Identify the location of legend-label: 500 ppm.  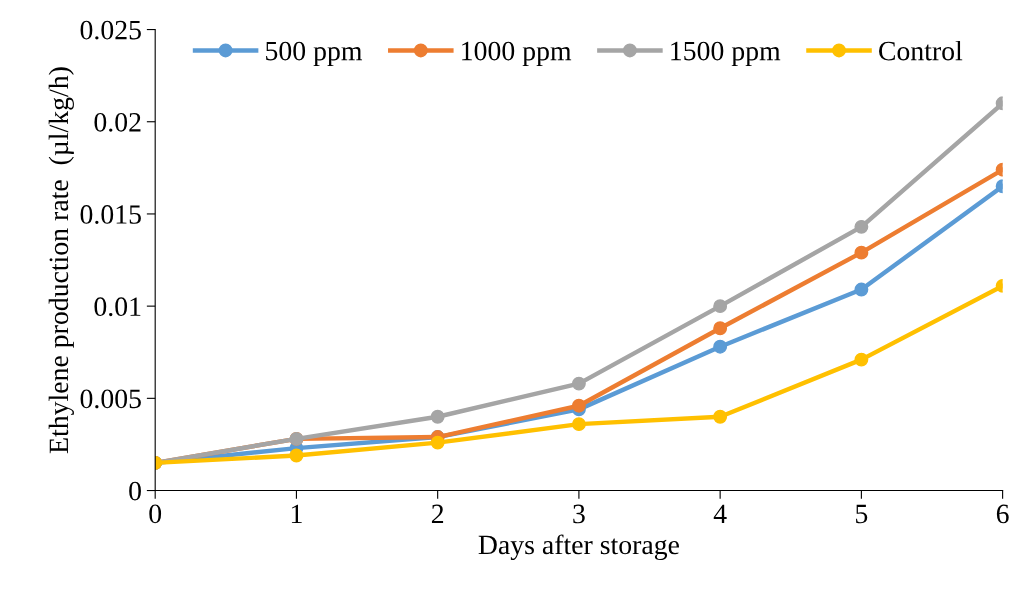
(314, 54).